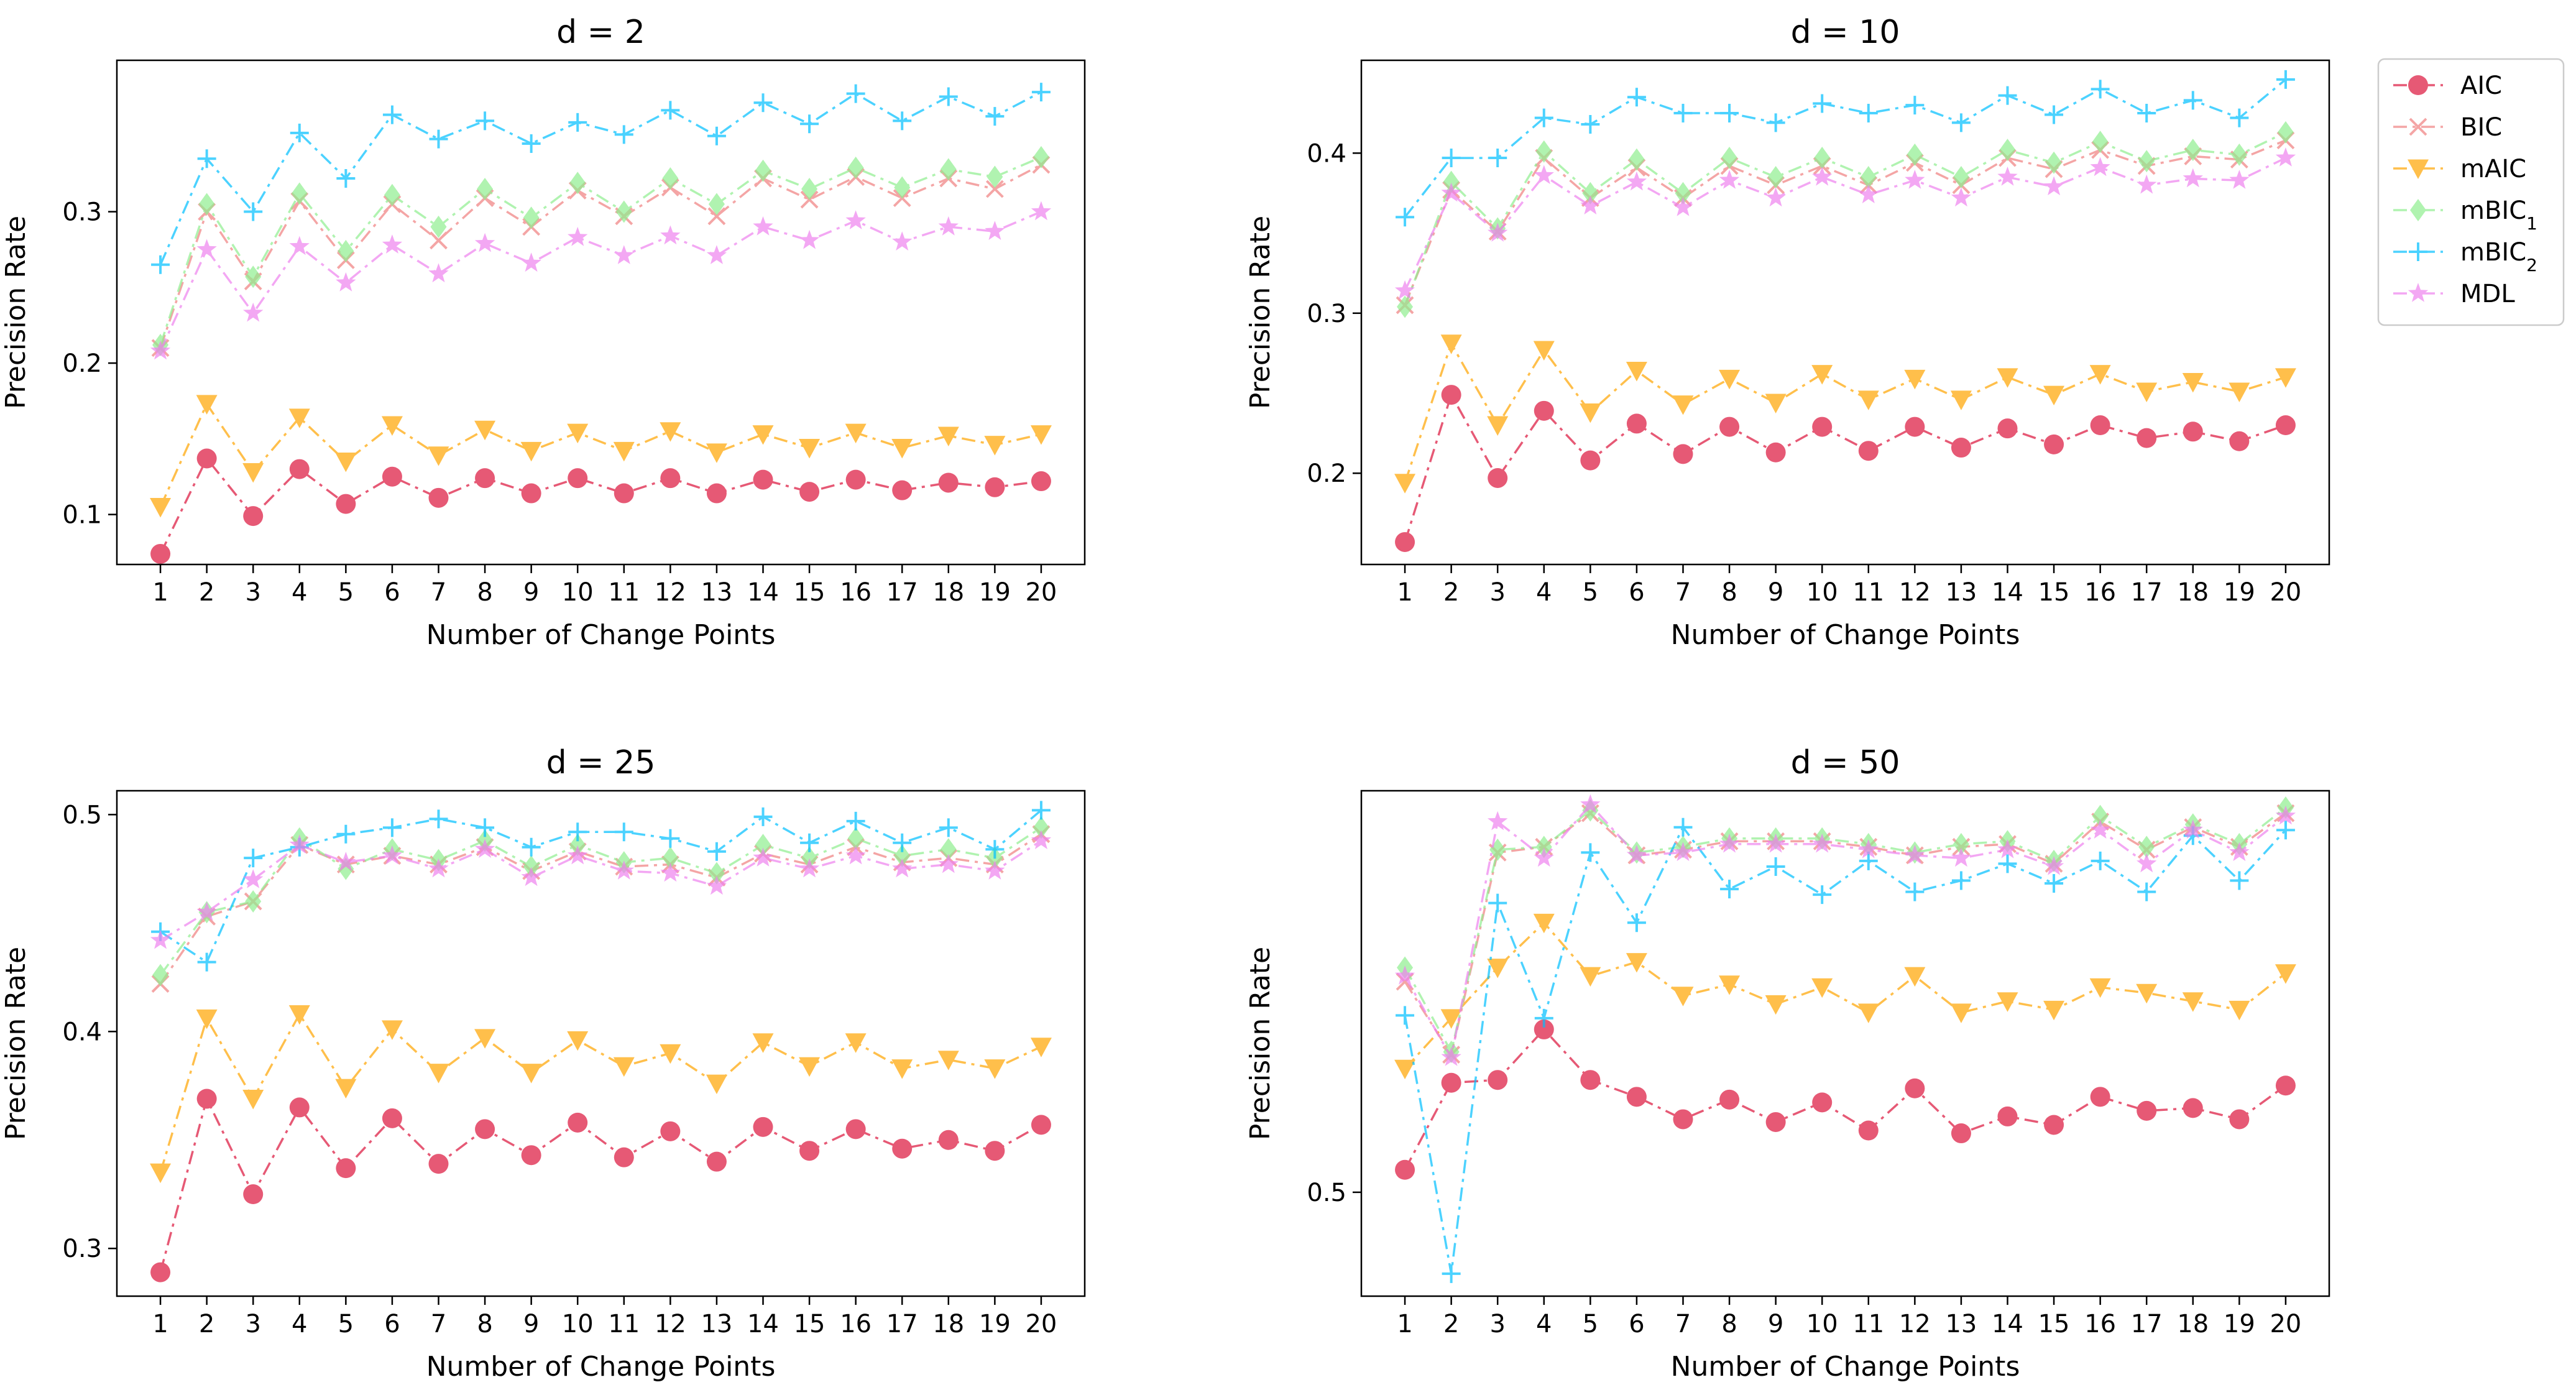  I want to click on x-tick-label: 12, so click(1915, 592).